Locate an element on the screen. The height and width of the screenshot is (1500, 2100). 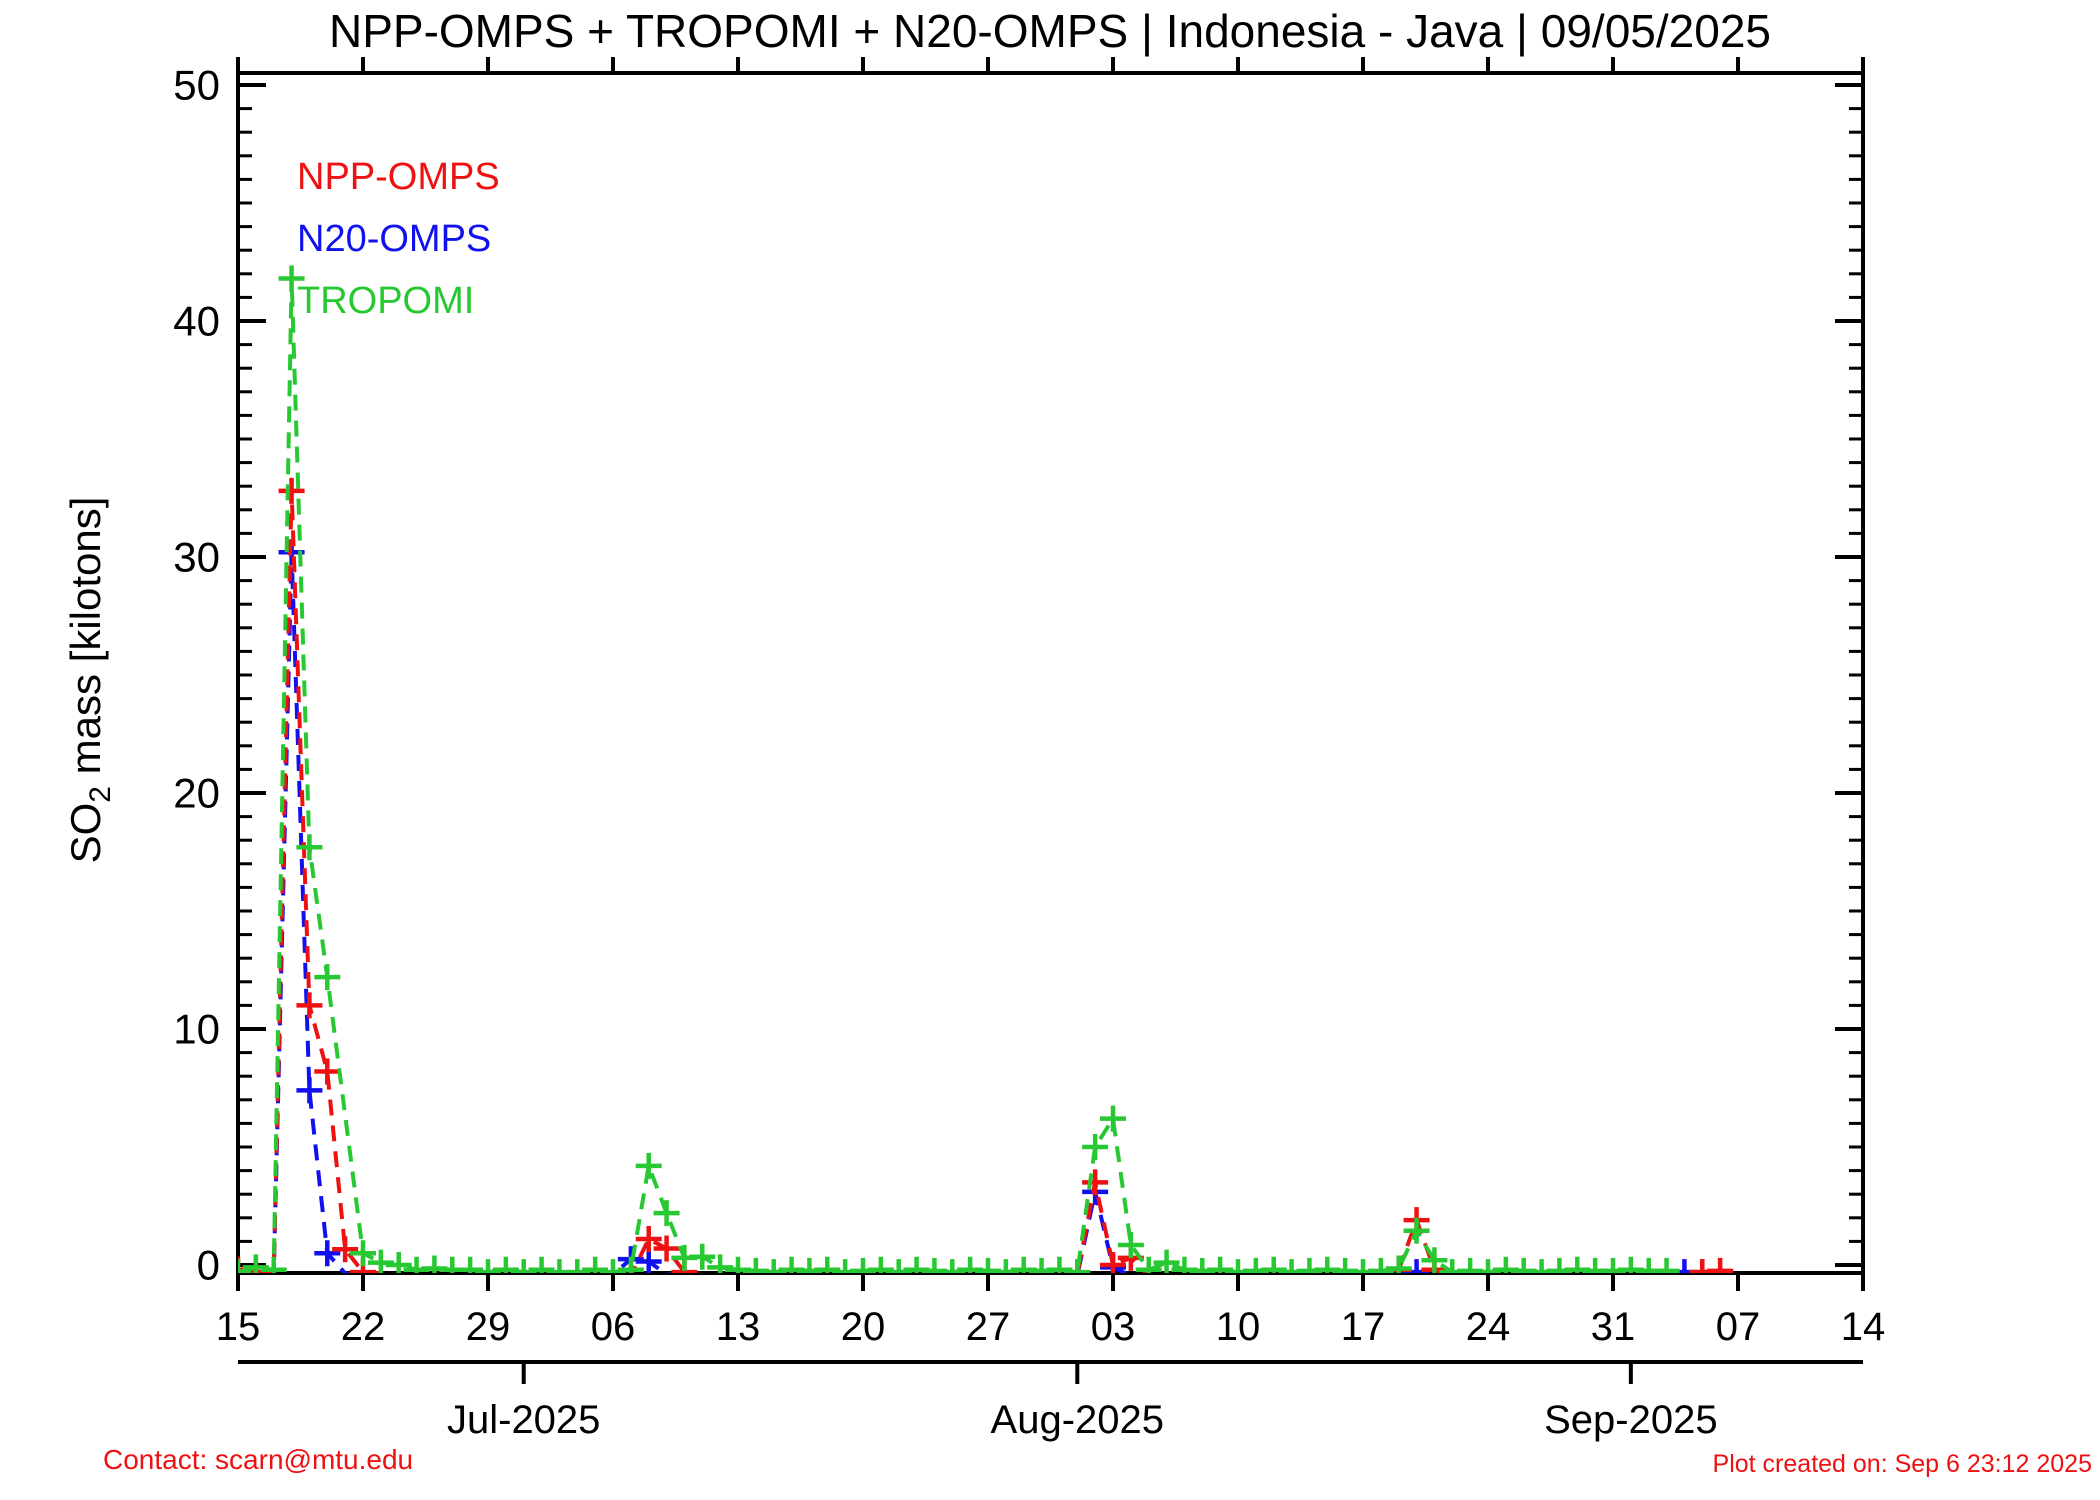
svg-text: 24 is located at coordinates (1488, 1327).